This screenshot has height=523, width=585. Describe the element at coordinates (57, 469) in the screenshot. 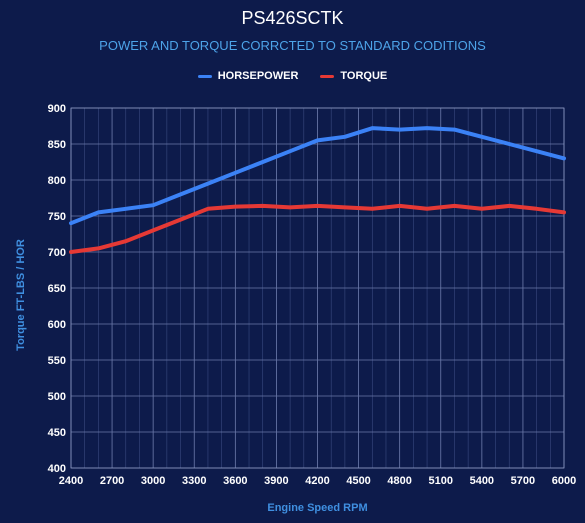

I see `y-tick-label: 400` at that location.